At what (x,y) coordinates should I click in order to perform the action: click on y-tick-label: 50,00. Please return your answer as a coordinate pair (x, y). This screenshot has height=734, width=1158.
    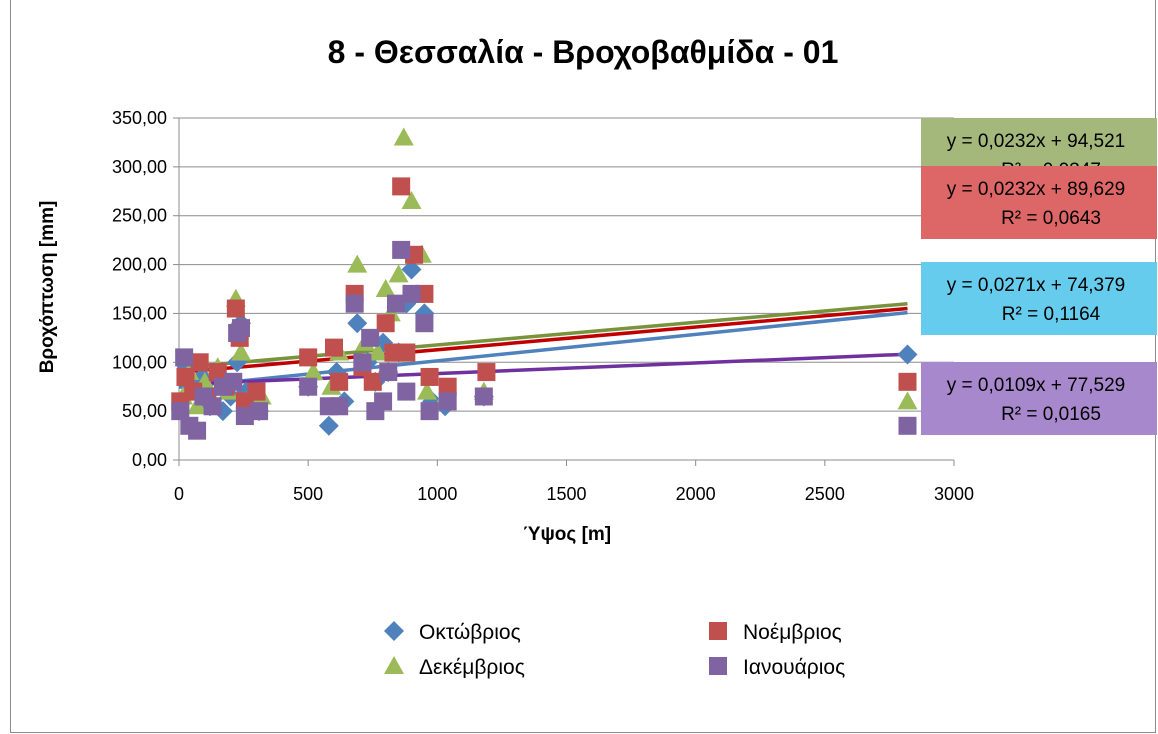
    Looking at the image, I should click on (144, 411).